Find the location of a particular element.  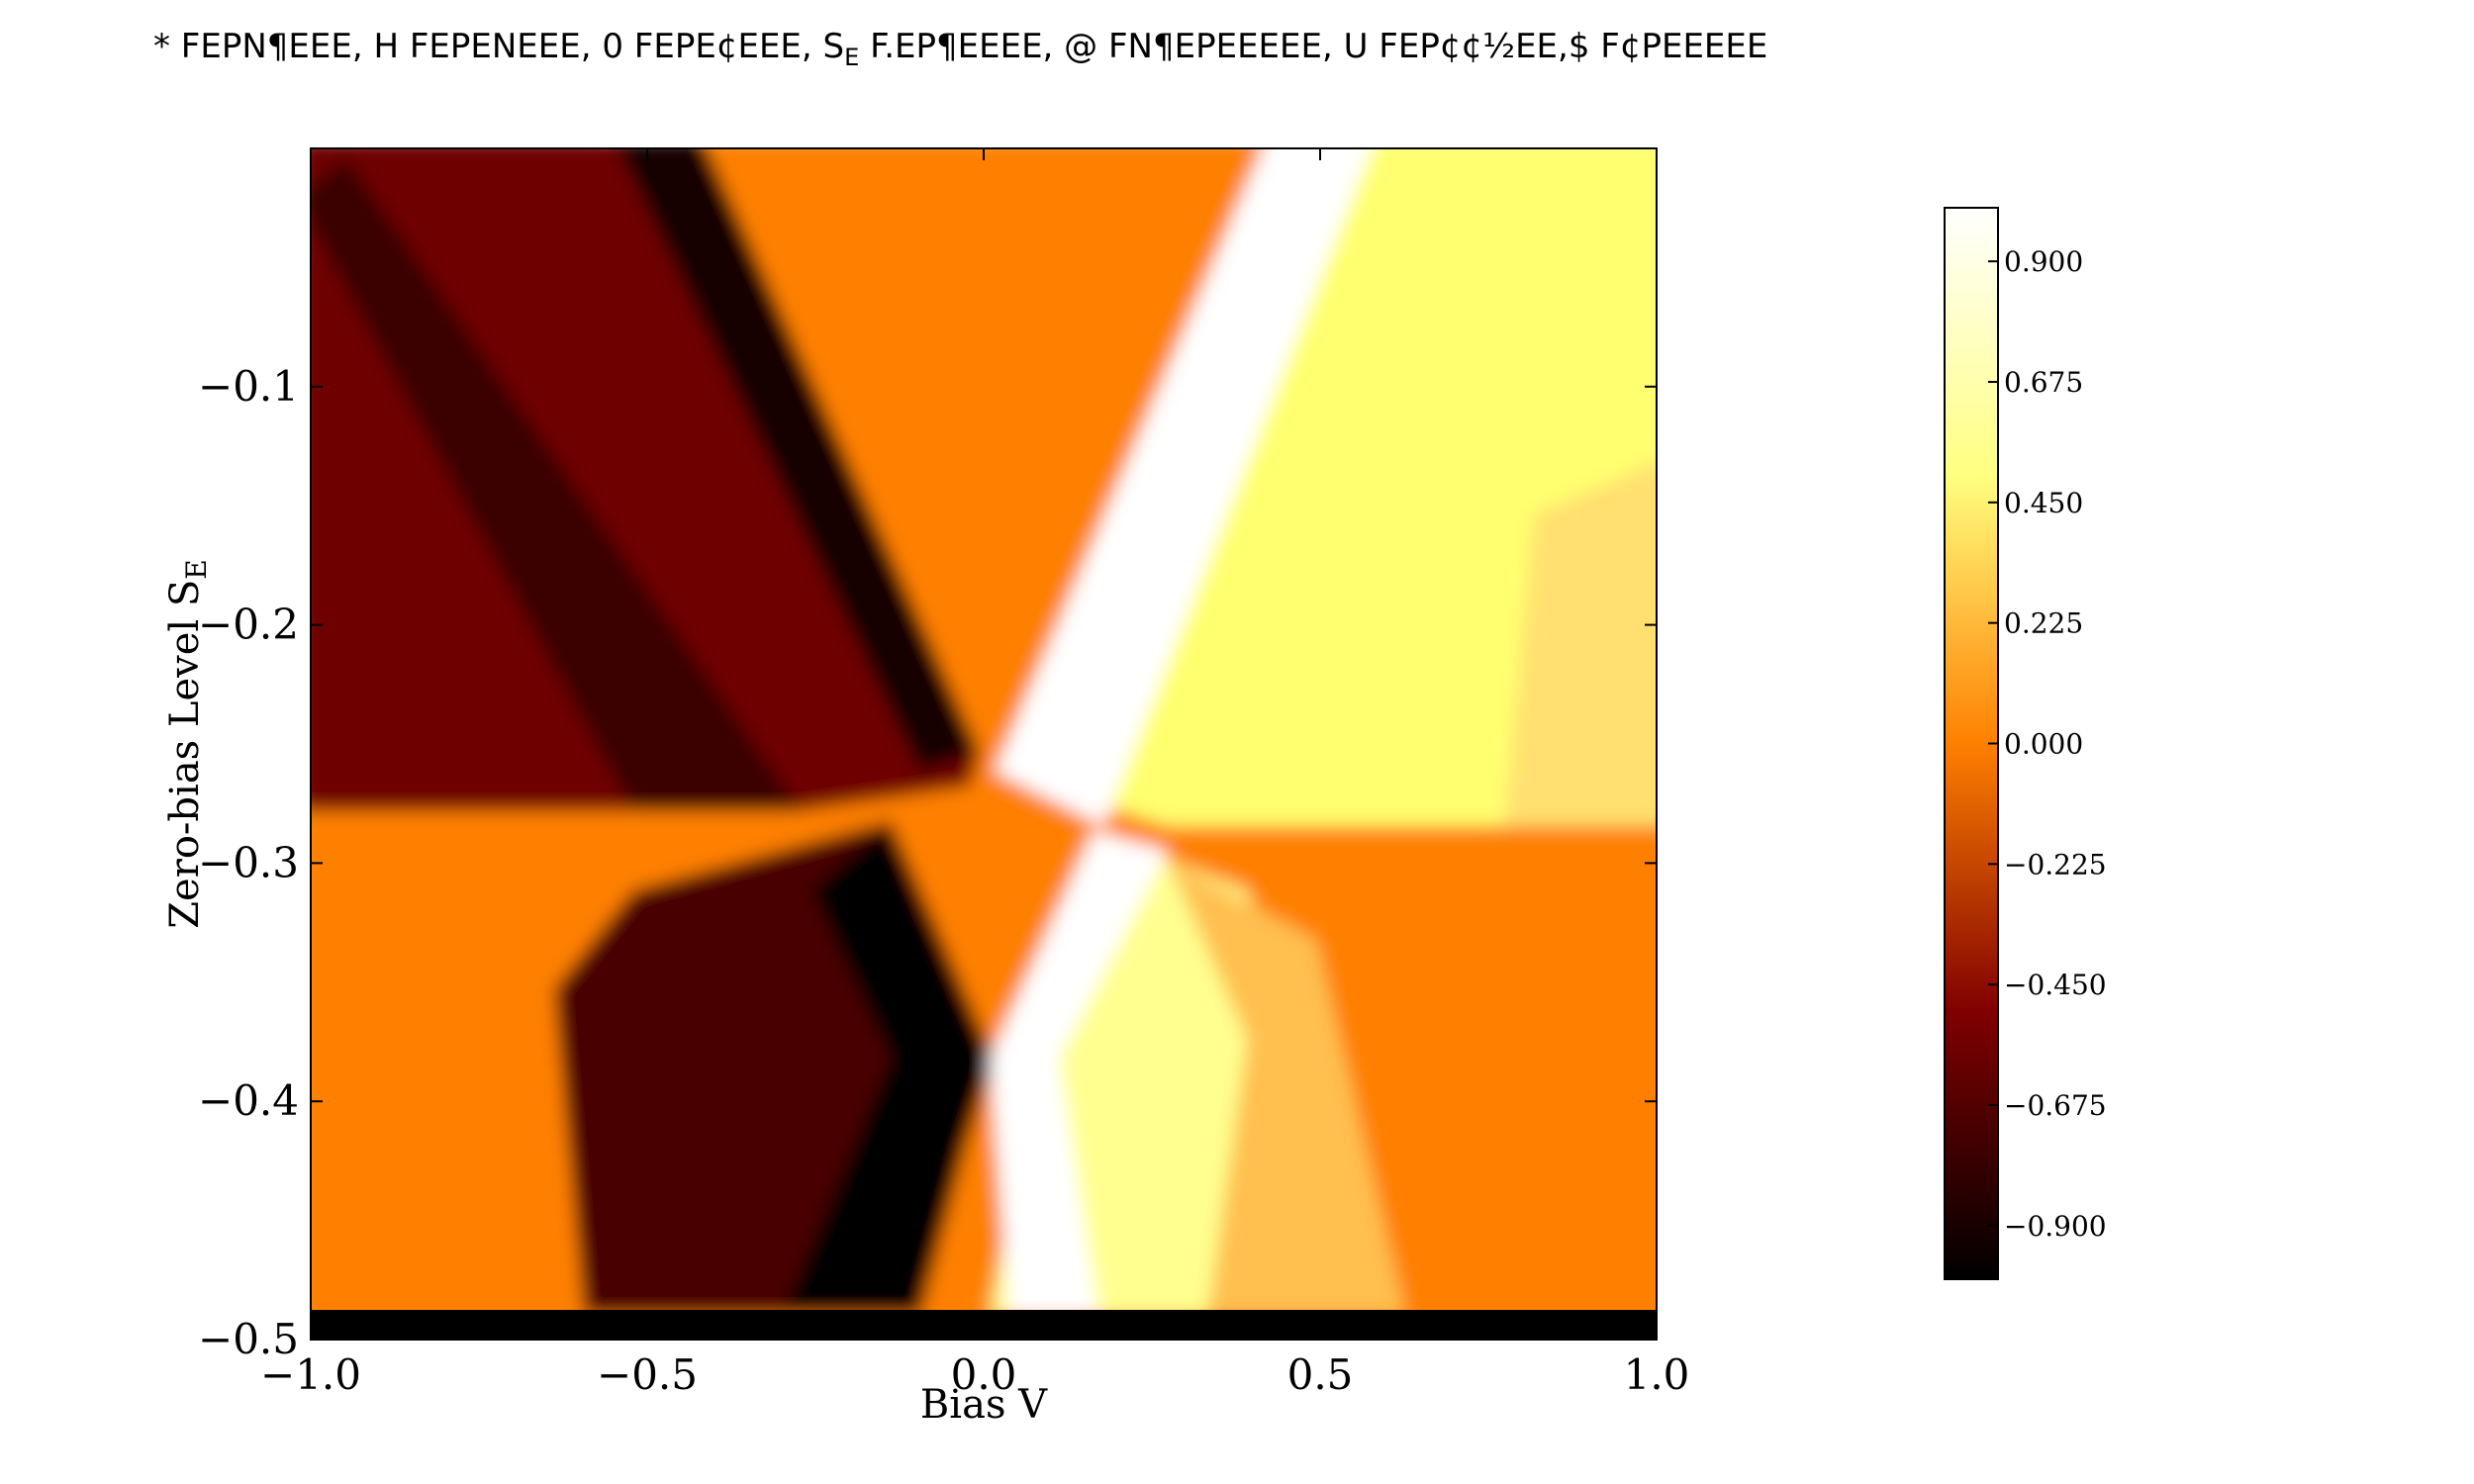

heatmap-region-upper-left-black-band is located at coordinates (799, 460).